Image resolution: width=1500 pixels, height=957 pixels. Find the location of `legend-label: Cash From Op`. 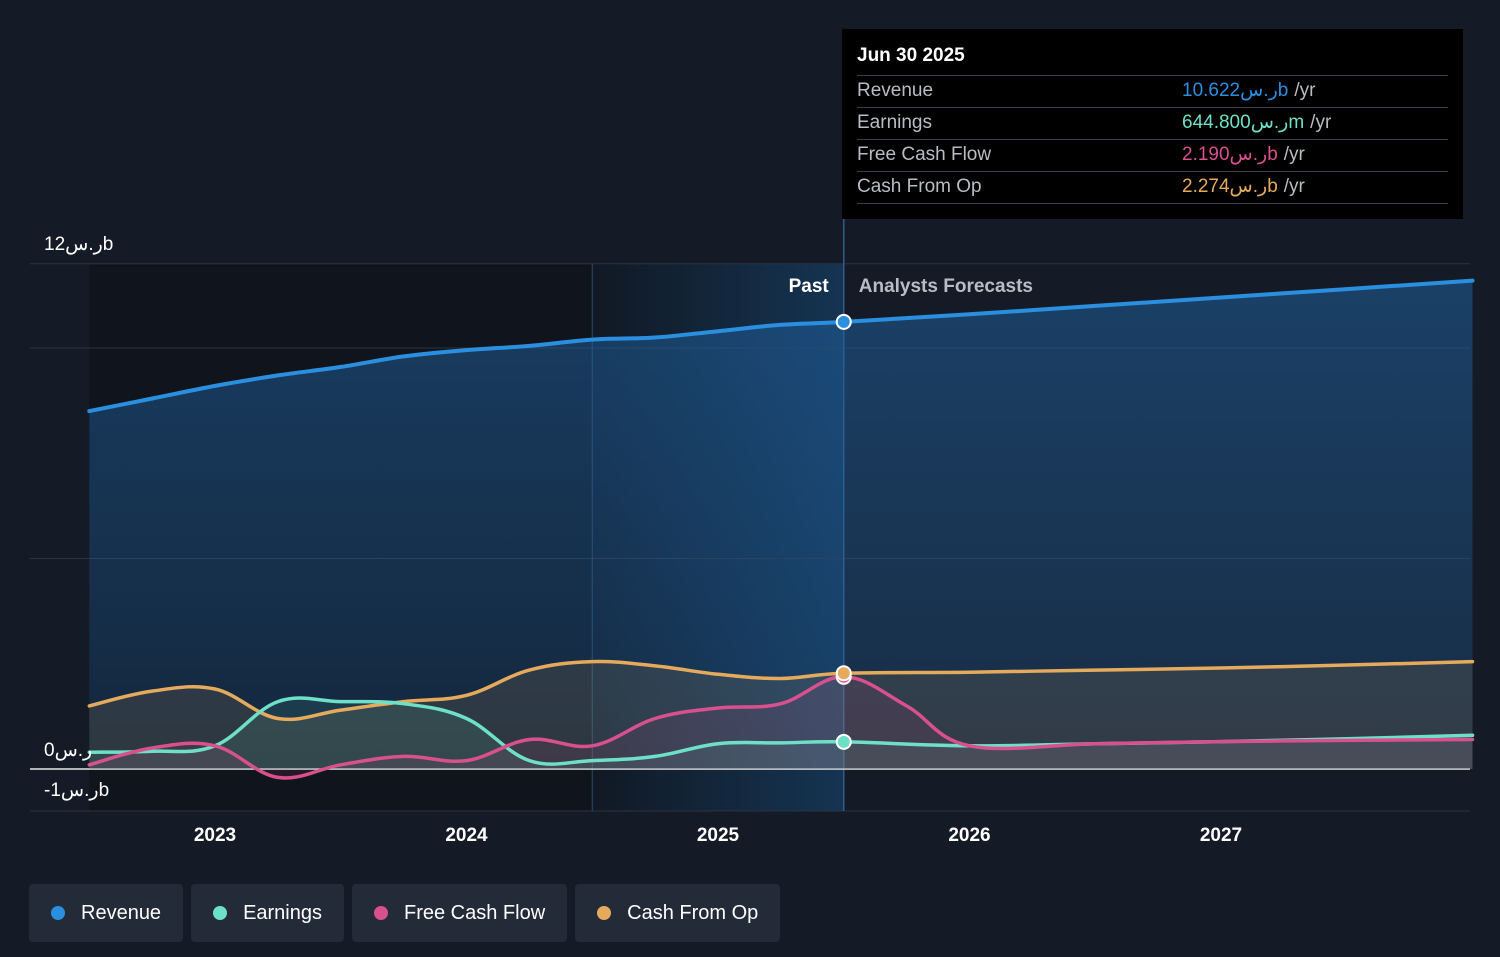

legend-label: Cash From Op is located at coordinates (693, 912).